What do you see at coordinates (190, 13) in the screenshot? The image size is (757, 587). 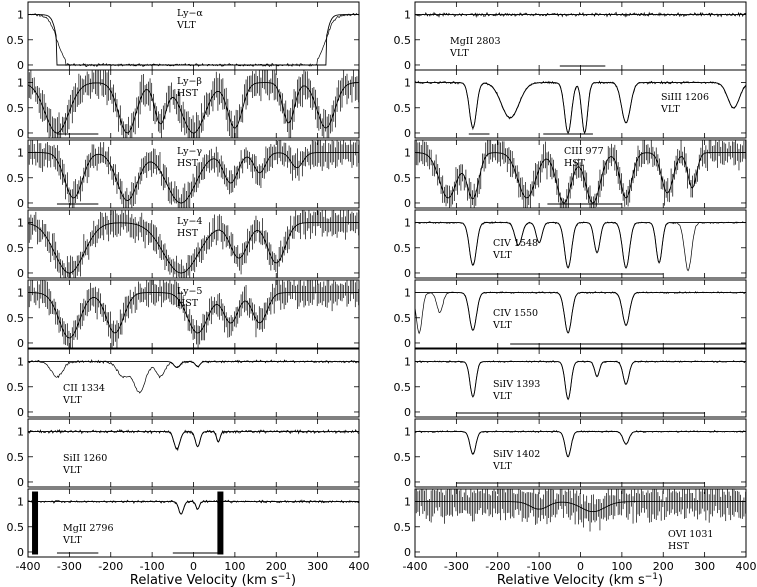 I see `panel-ion-label: Ly−α` at bounding box center [190, 13].